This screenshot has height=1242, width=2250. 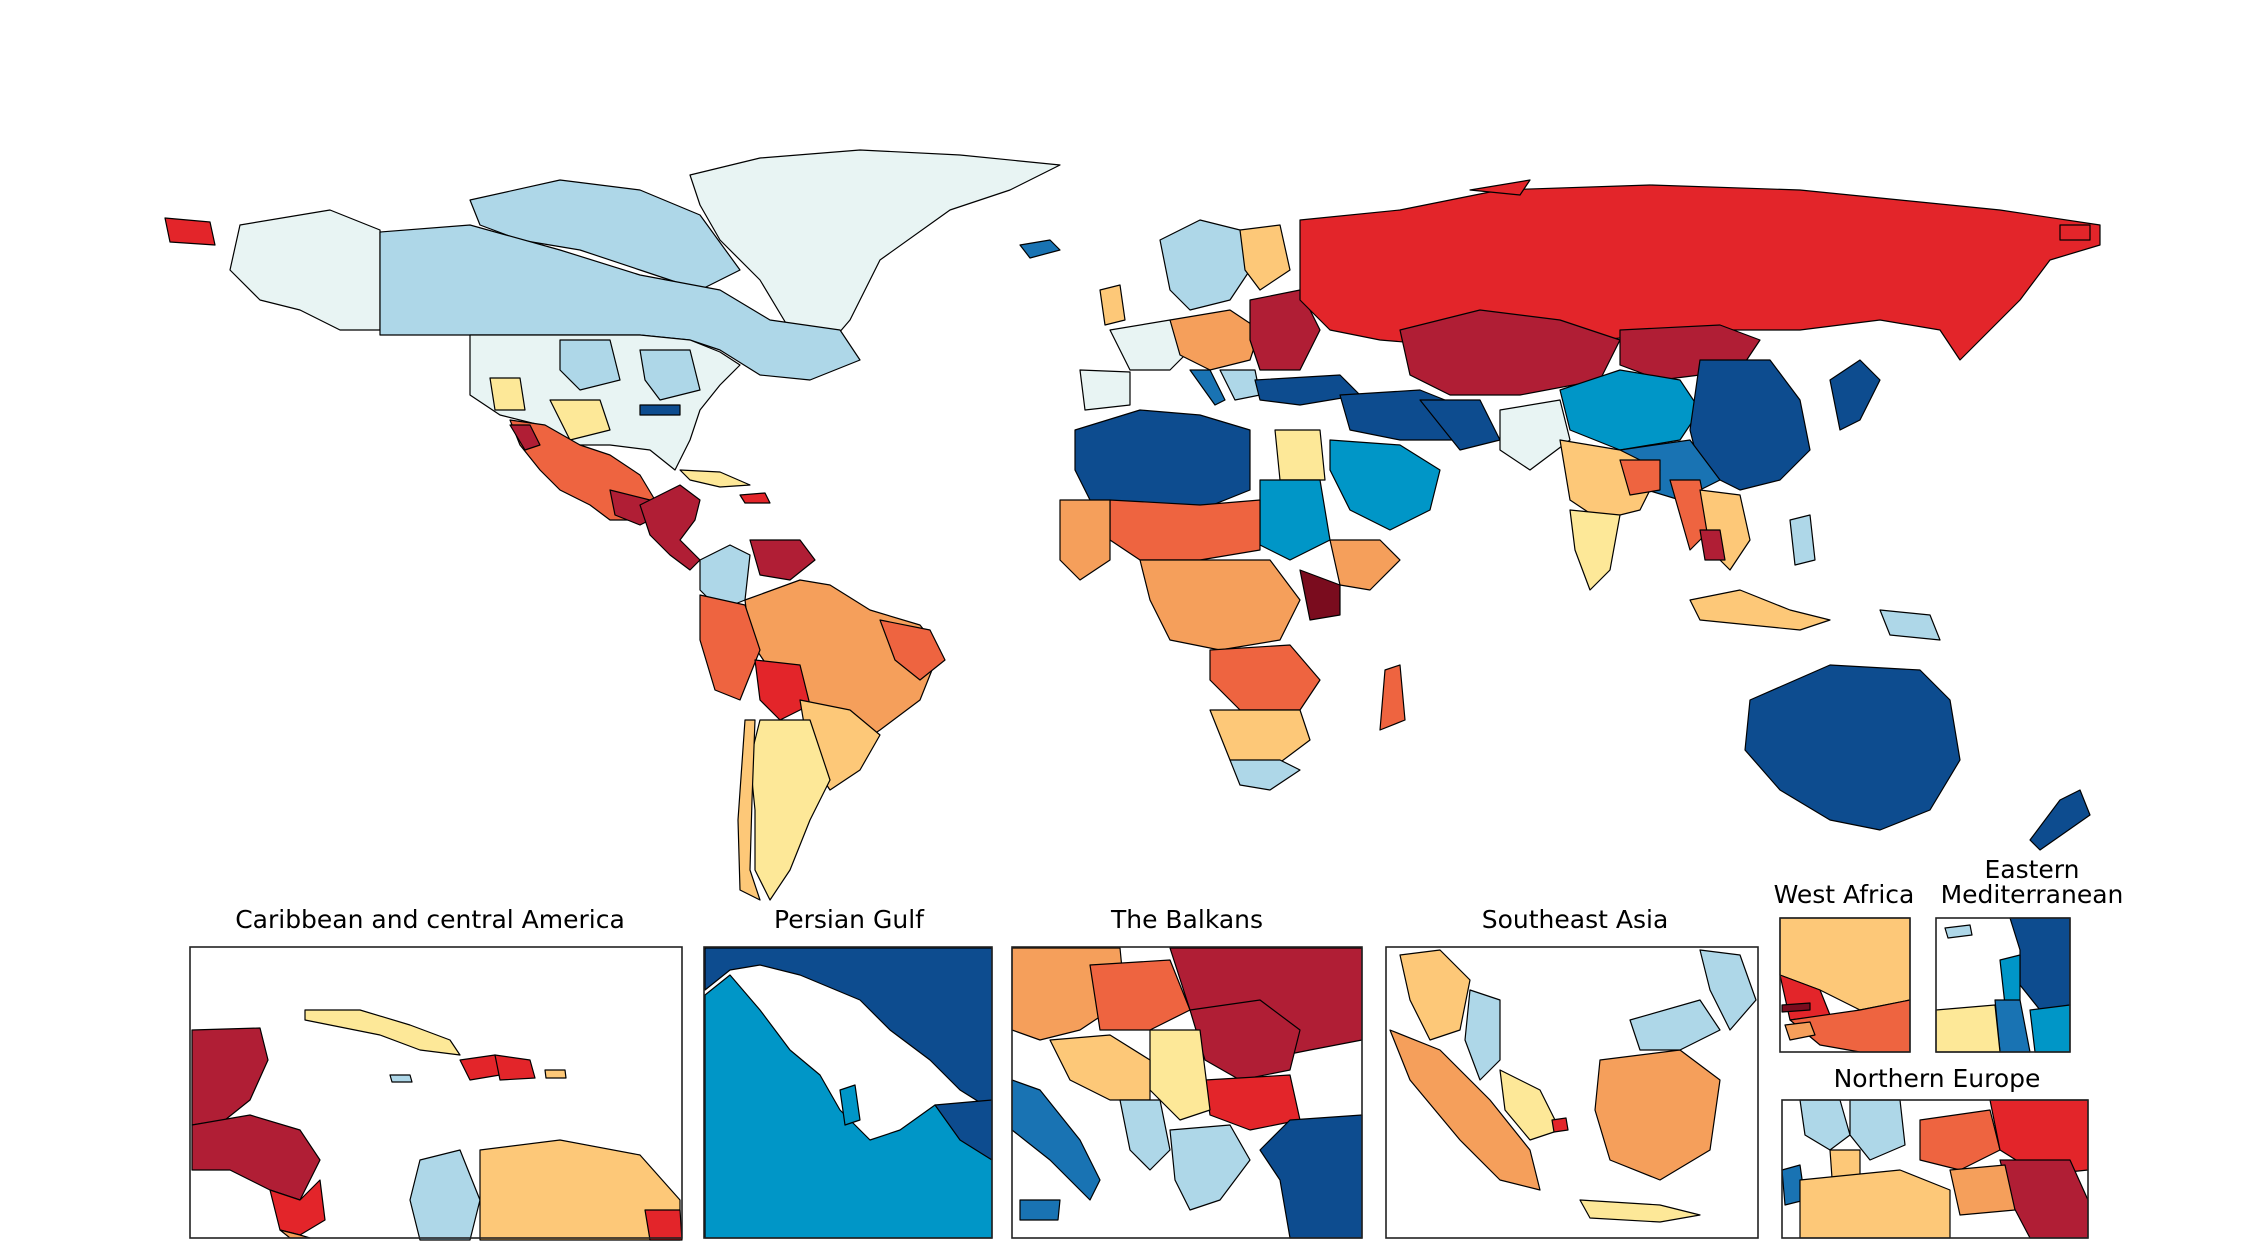 What do you see at coordinates (2075, 232) in the screenshot?
I see `region-far-east` at bounding box center [2075, 232].